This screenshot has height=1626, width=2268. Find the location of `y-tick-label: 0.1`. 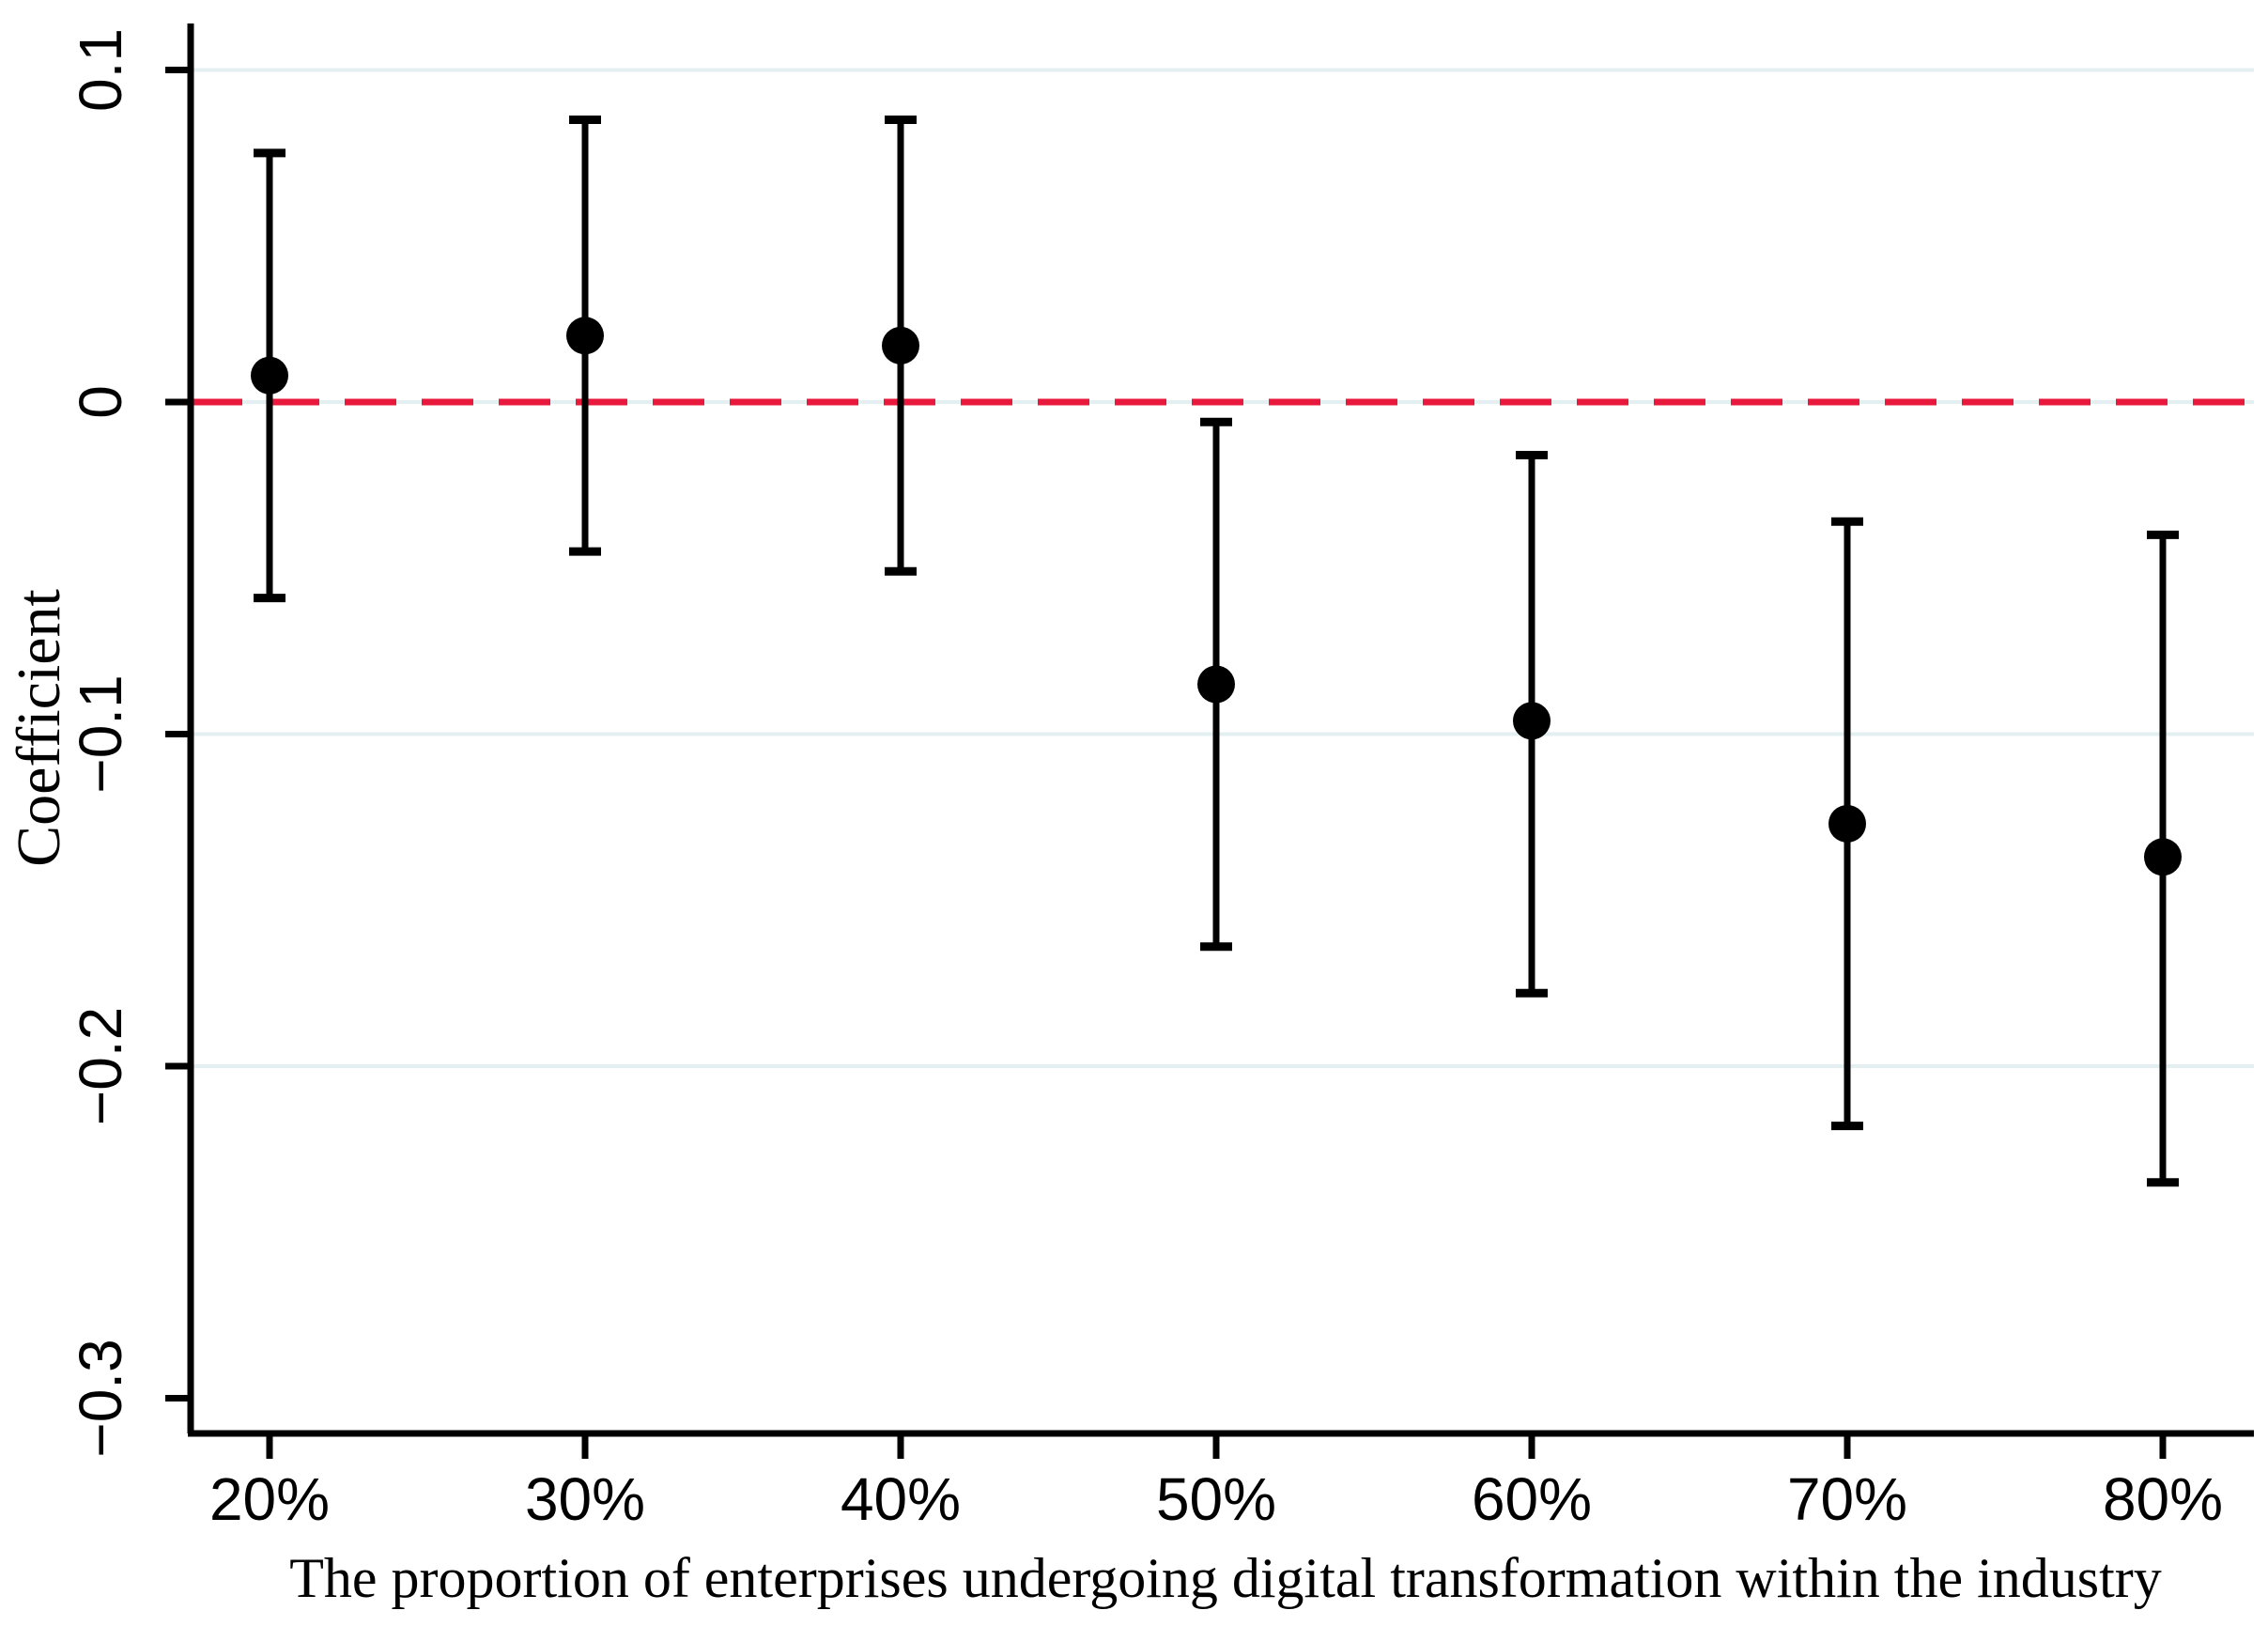

y-tick-label: 0.1 is located at coordinates (101, 70).